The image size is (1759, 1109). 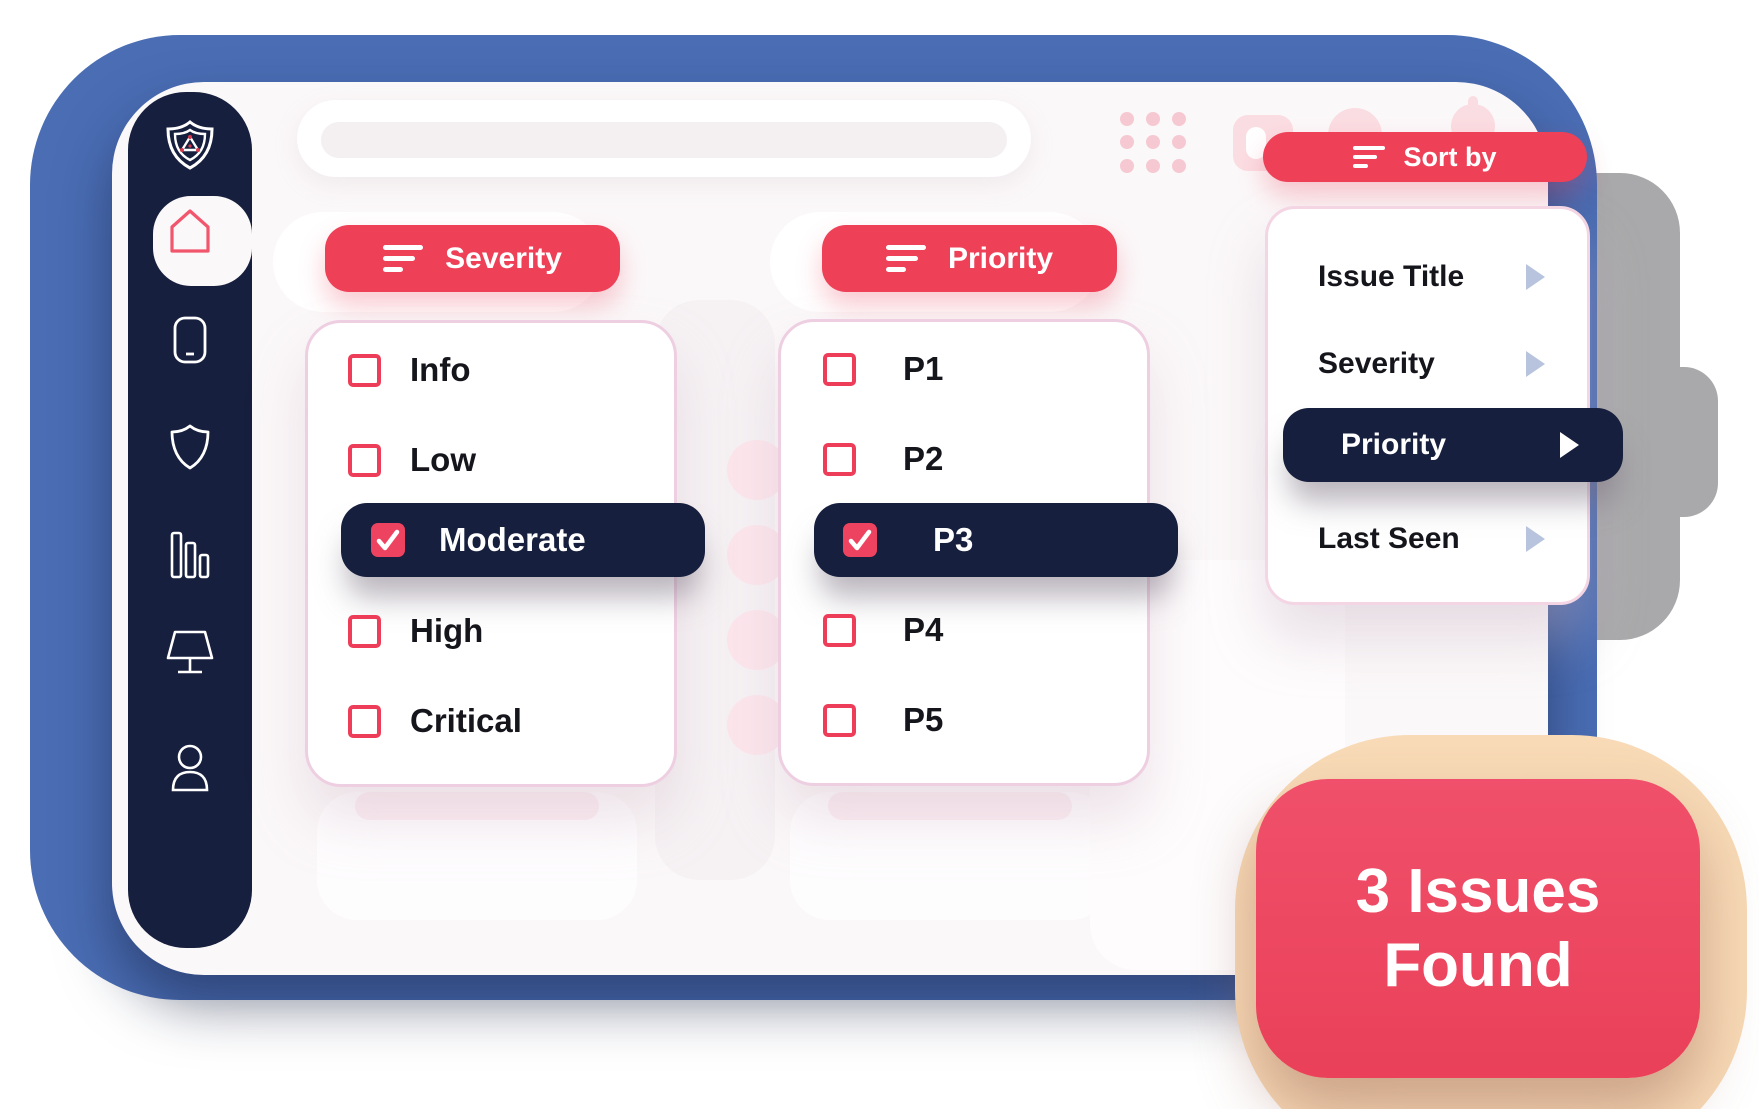 What do you see at coordinates (1427, 277) in the screenshot?
I see `sort-menu-item-issue-title: Issue Title` at bounding box center [1427, 277].